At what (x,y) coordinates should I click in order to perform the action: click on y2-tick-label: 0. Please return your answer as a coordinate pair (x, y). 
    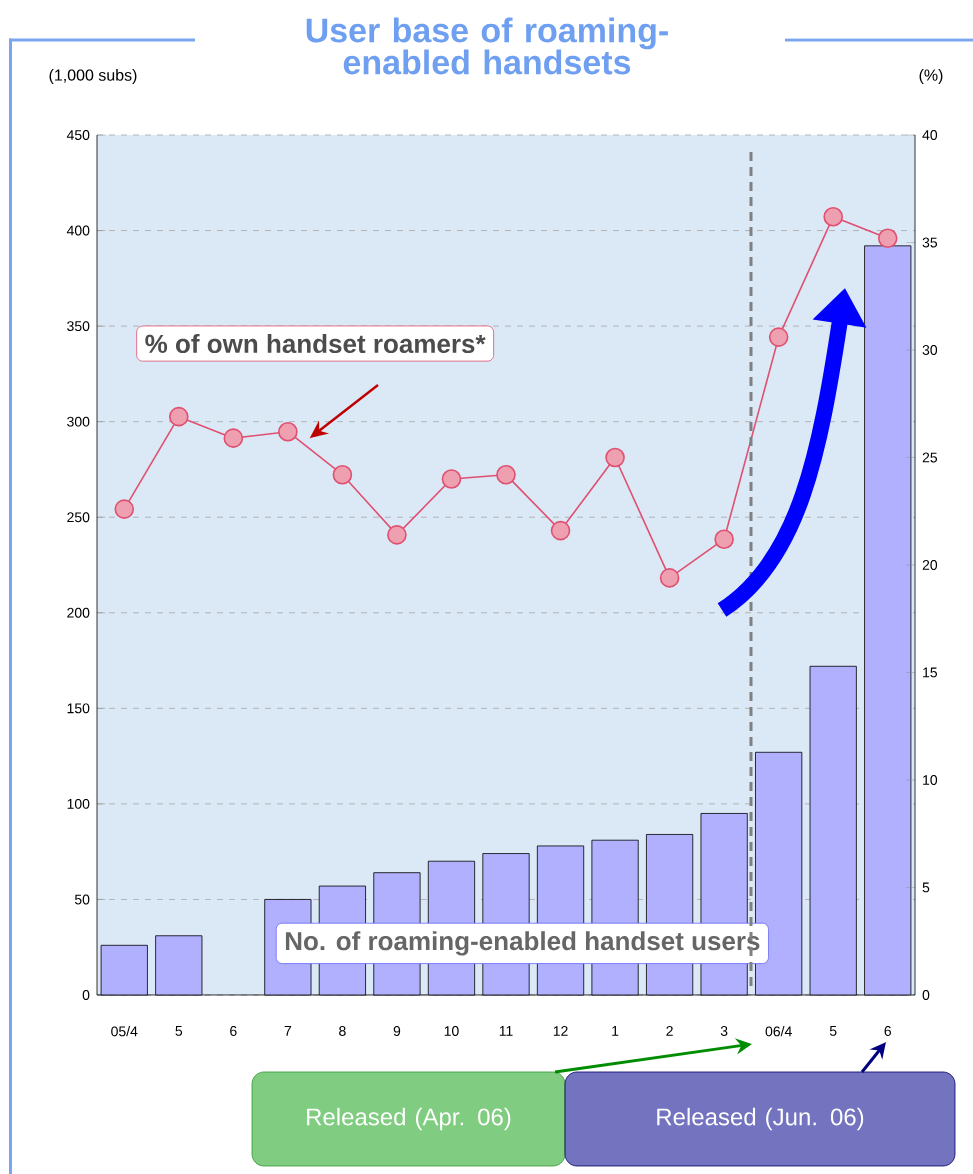
    Looking at the image, I should click on (926, 995).